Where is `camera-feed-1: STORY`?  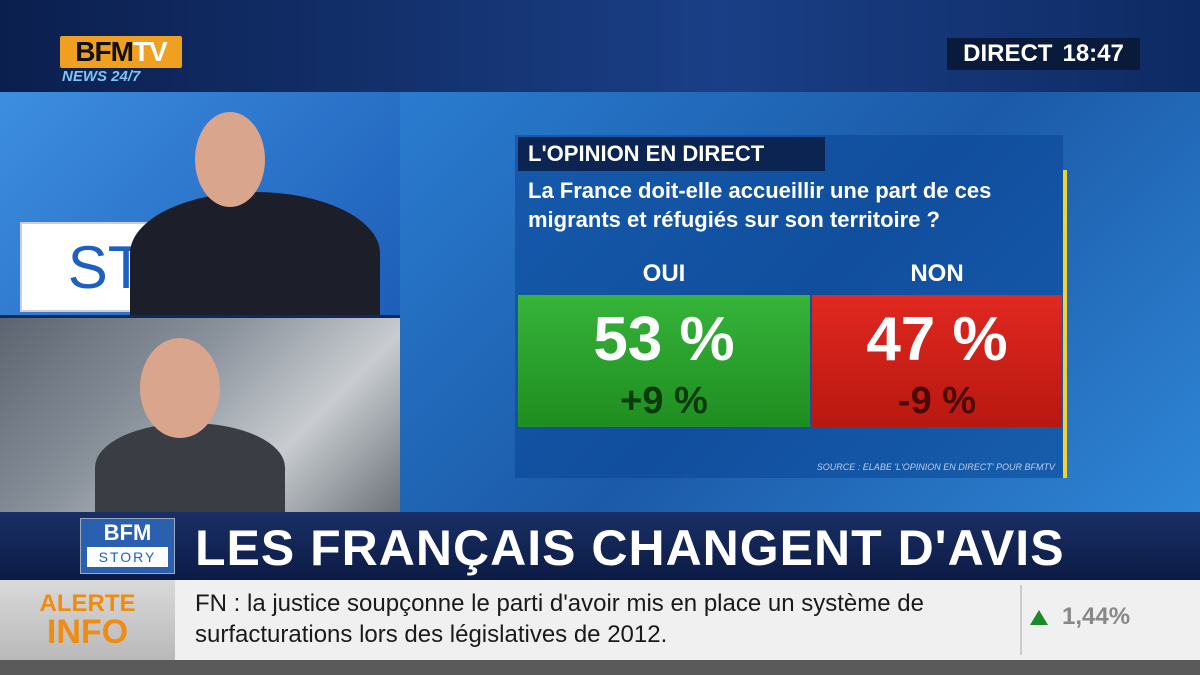 camera-feed-1: STORY is located at coordinates (200, 203).